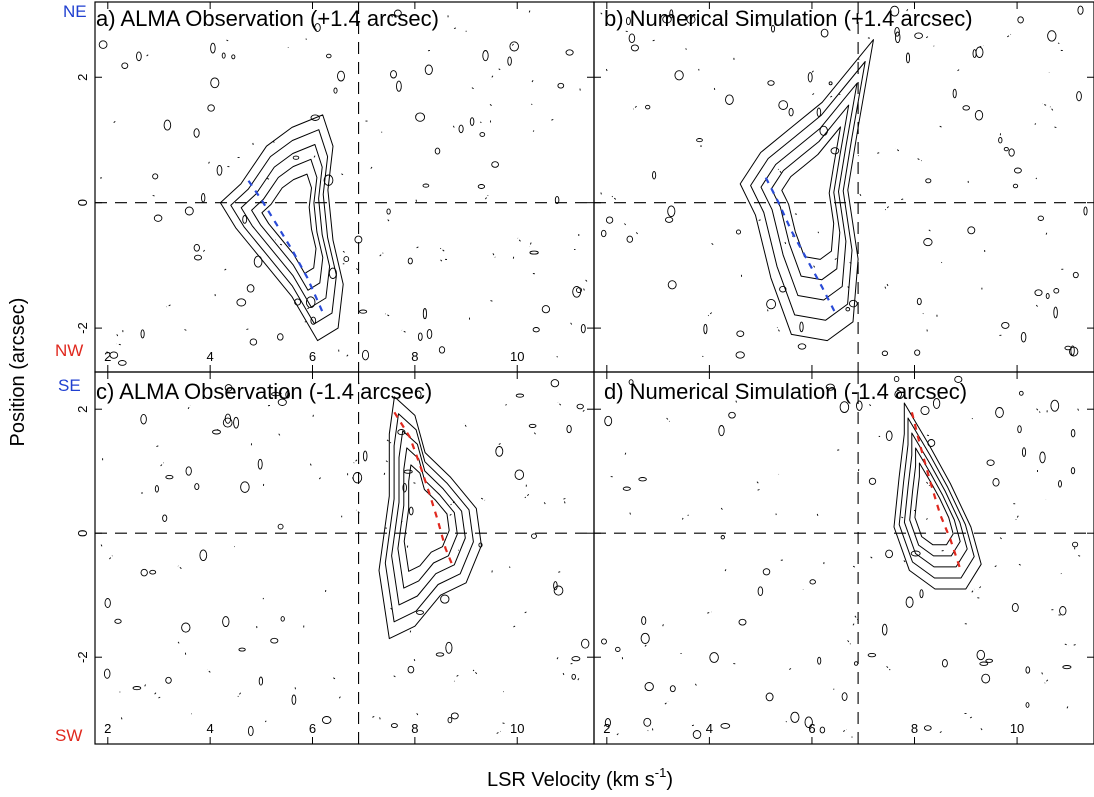 The image size is (1094, 797). I want to click on x-axis-label-main: LSR Velocity (km s, so click(571, 780).